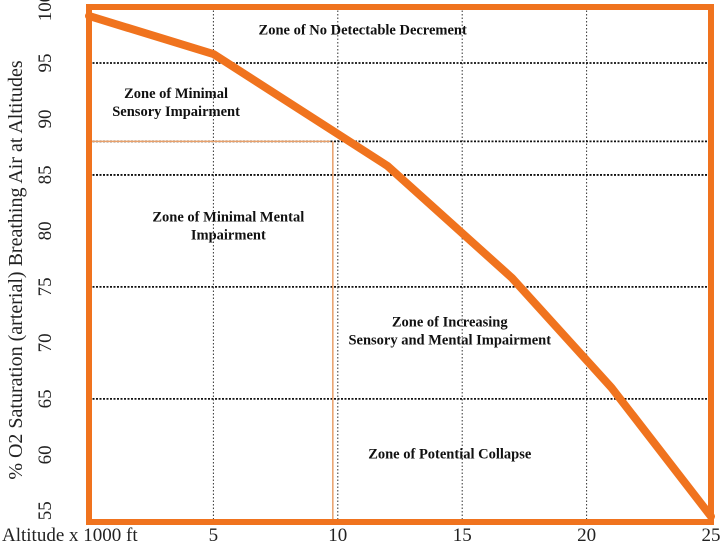 The height and width of the screenshot is (549, 726). What do you see at coordinates (45, 286) in the screenshot?
I see `y-tick-label: 75` at bounding box center [45, 286].